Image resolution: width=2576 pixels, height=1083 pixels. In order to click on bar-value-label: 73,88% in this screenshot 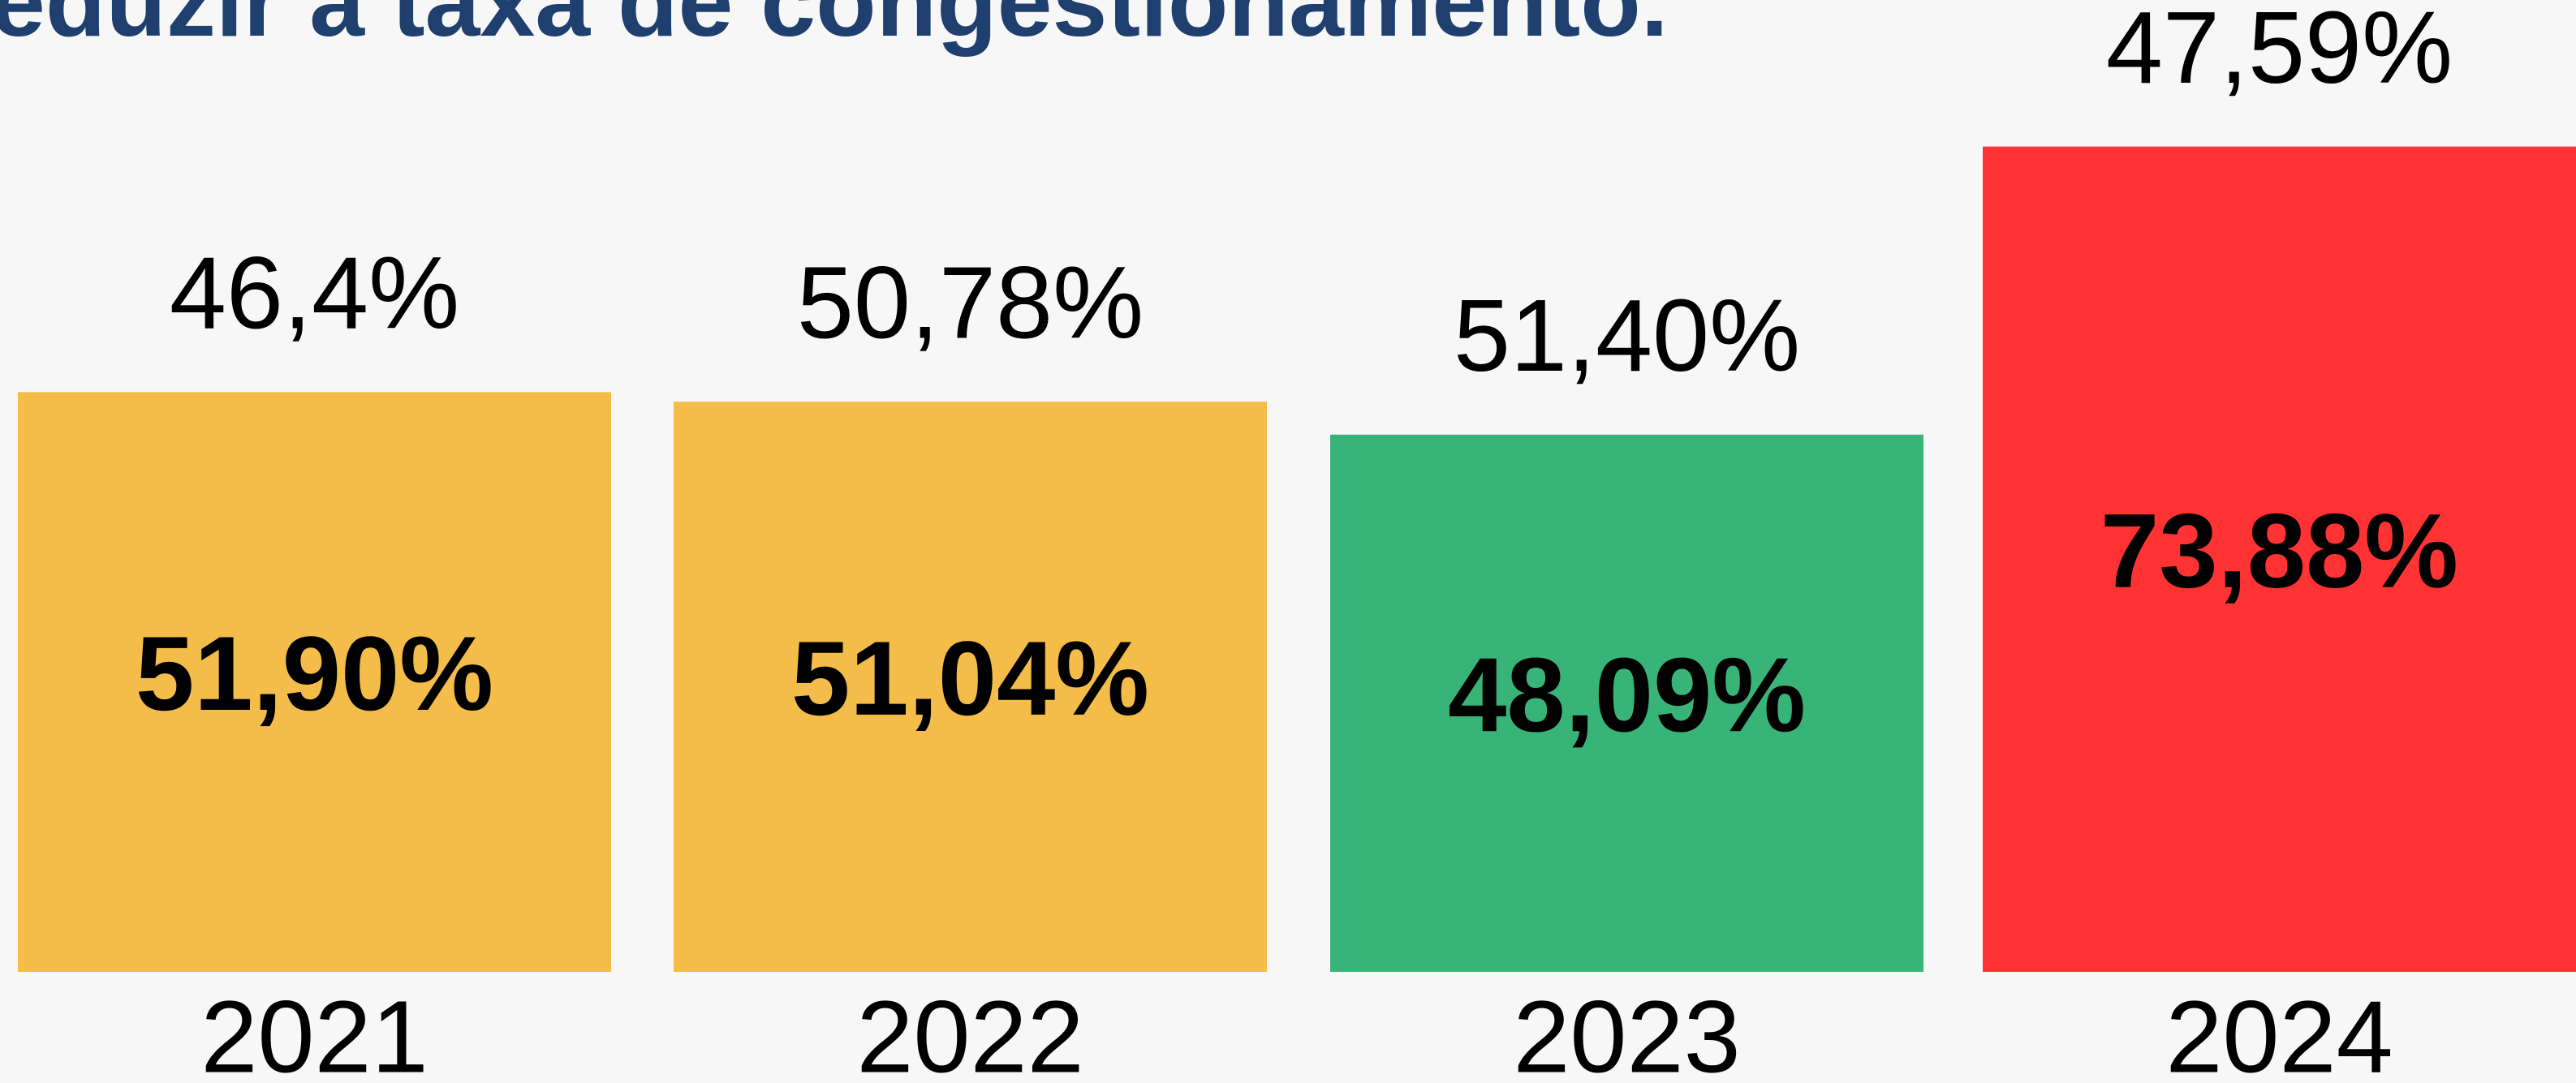, I will do `click(2279, 551)`.